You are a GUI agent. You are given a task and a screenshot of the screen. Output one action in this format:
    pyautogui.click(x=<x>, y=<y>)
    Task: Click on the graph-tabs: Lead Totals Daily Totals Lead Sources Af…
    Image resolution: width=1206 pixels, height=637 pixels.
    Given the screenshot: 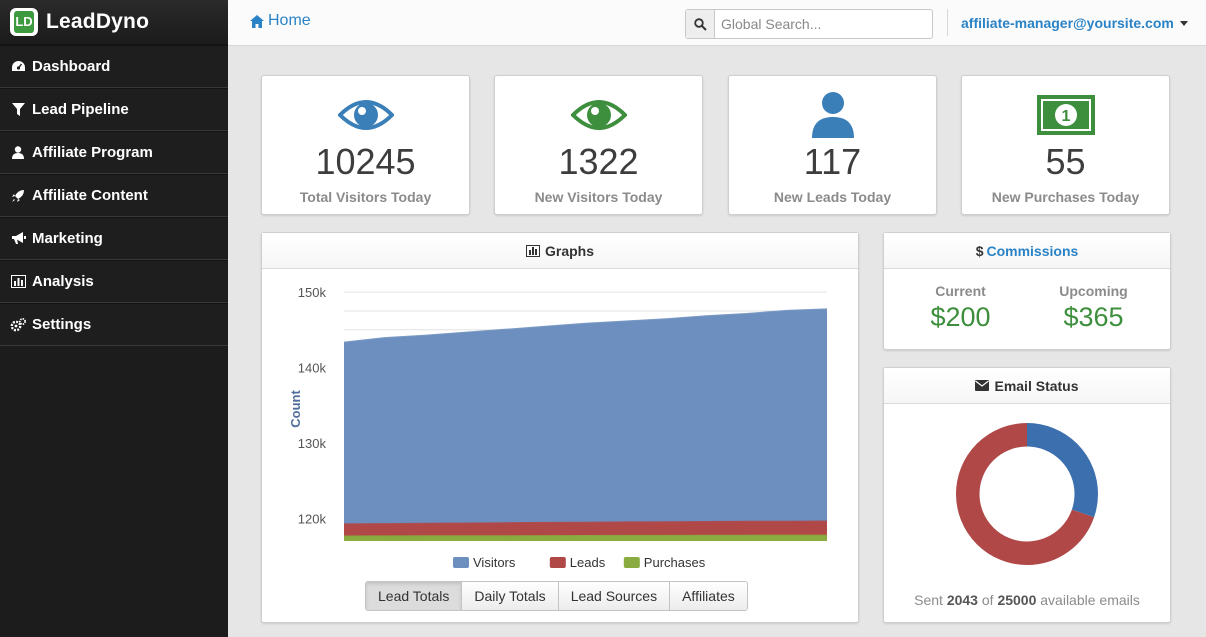 What is the action you would take?
    pyautogui.click(x=556, y=596)
    